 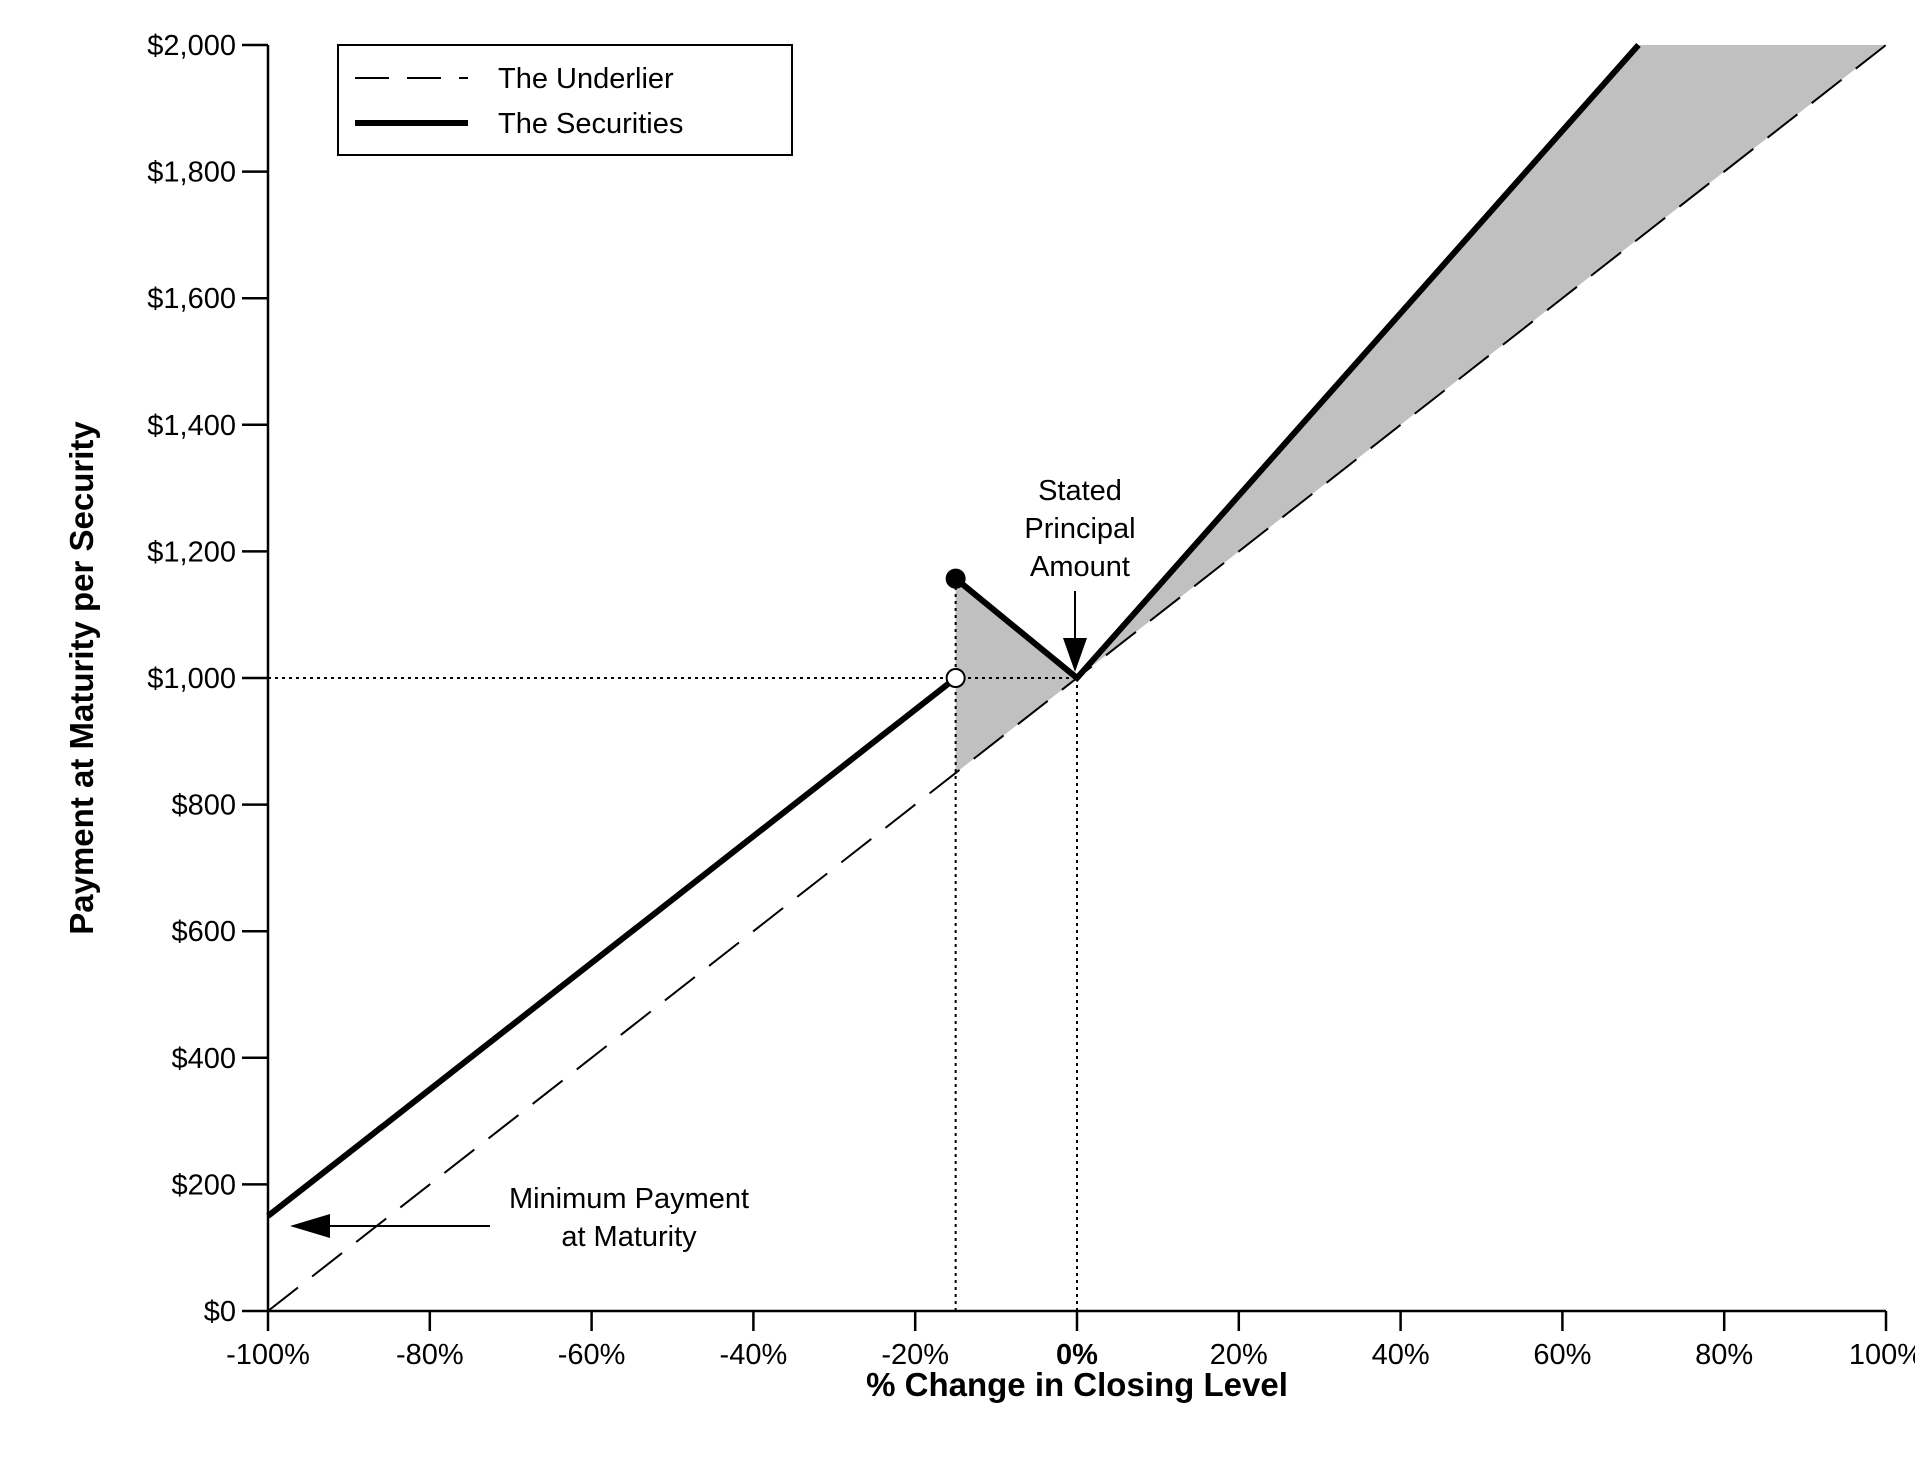 I want to click on y-tick-label: $600, so click(x=203, y=932).